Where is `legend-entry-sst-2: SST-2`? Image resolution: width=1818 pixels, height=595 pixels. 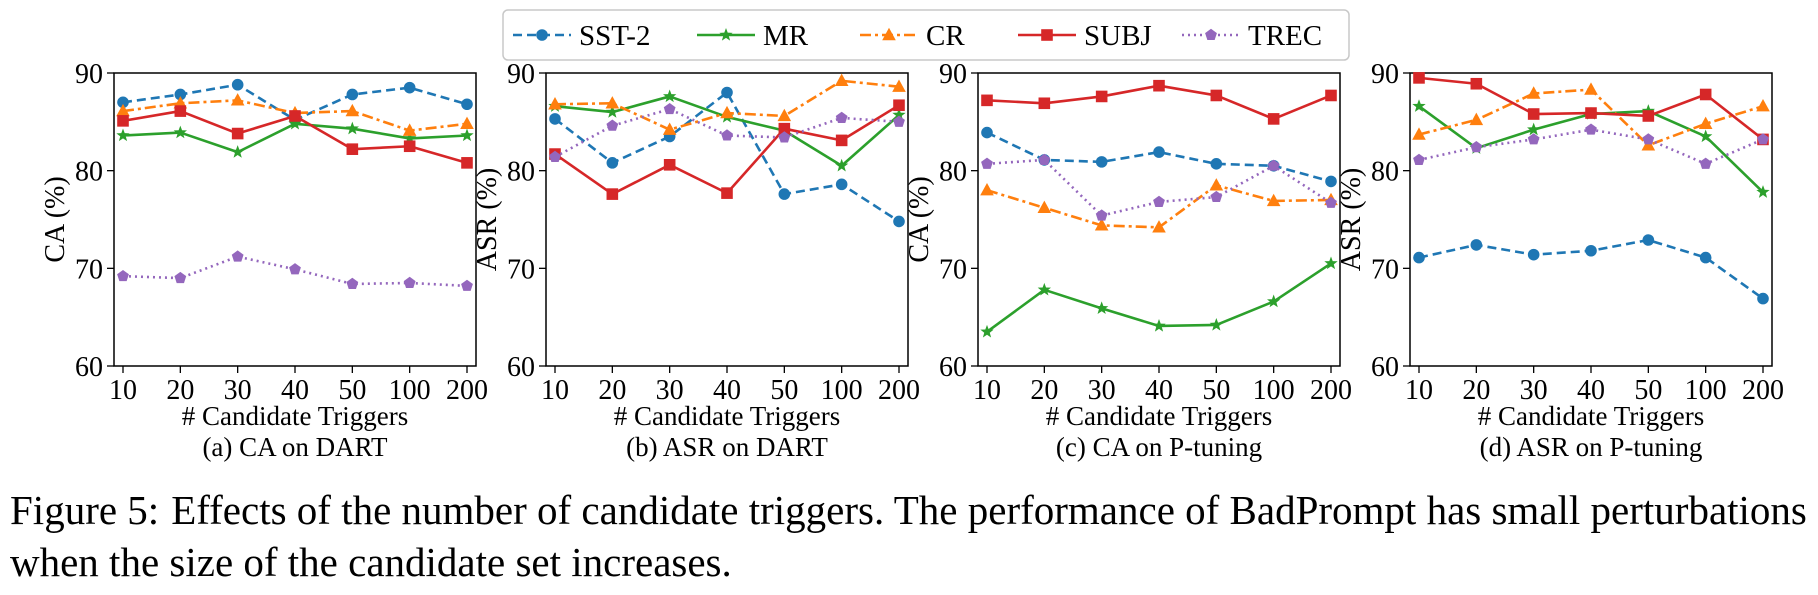 legend-entry-sst-2: SST-2 is located at coordinates (581, 36).